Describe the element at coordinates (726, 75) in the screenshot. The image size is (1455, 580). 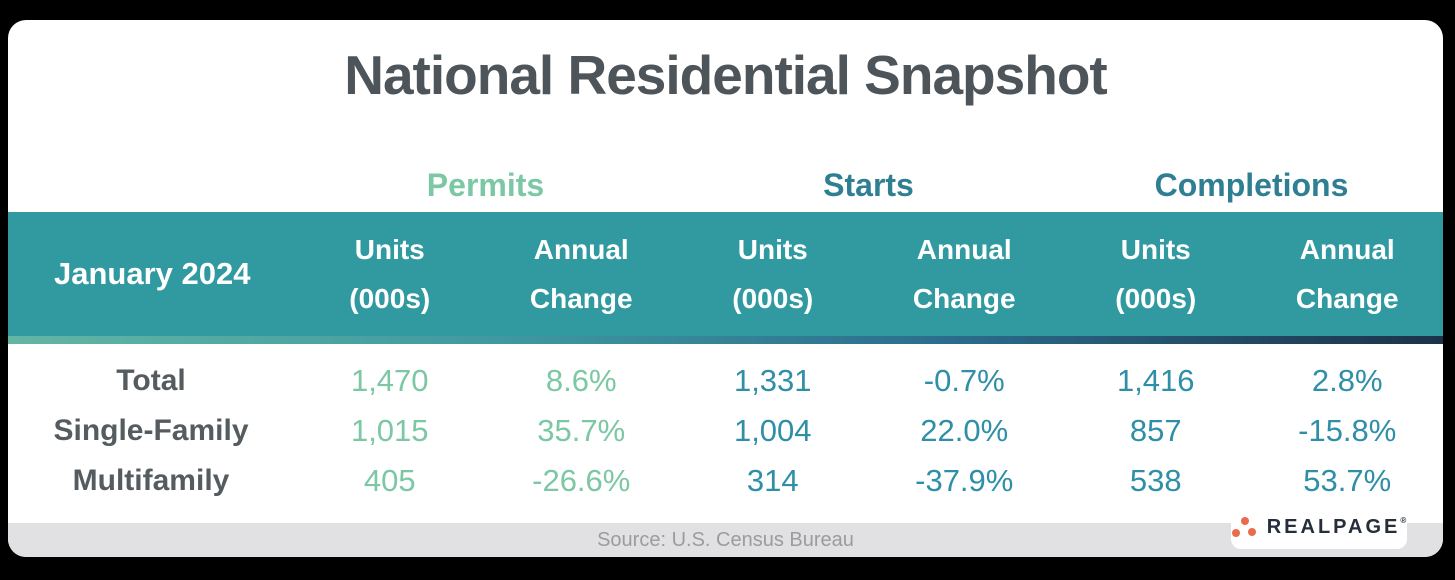
I see `page-title: National Residential Snapshot` at that location.